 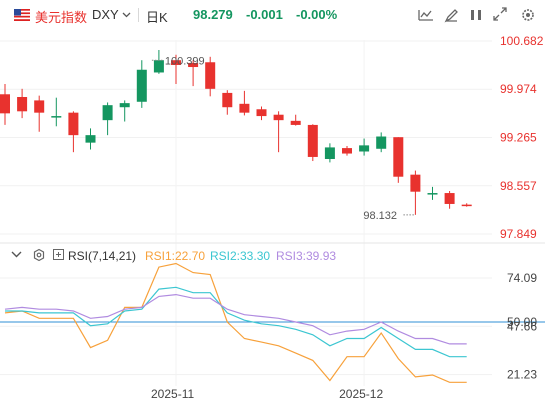 I want to click on price-tick-label: 98.557, so click(x=518, y=186).